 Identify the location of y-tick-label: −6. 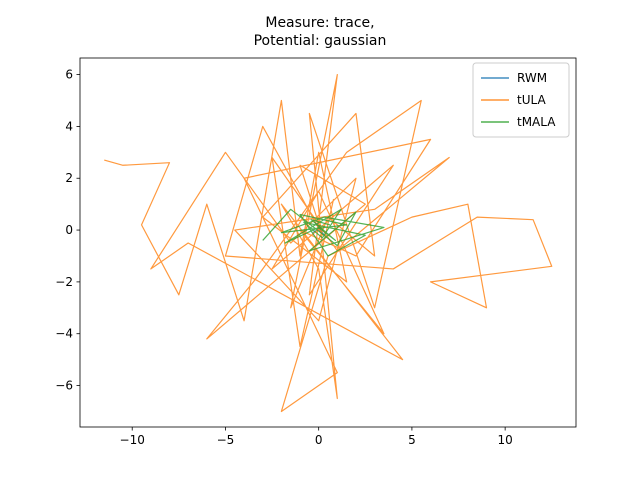
(64, 386).